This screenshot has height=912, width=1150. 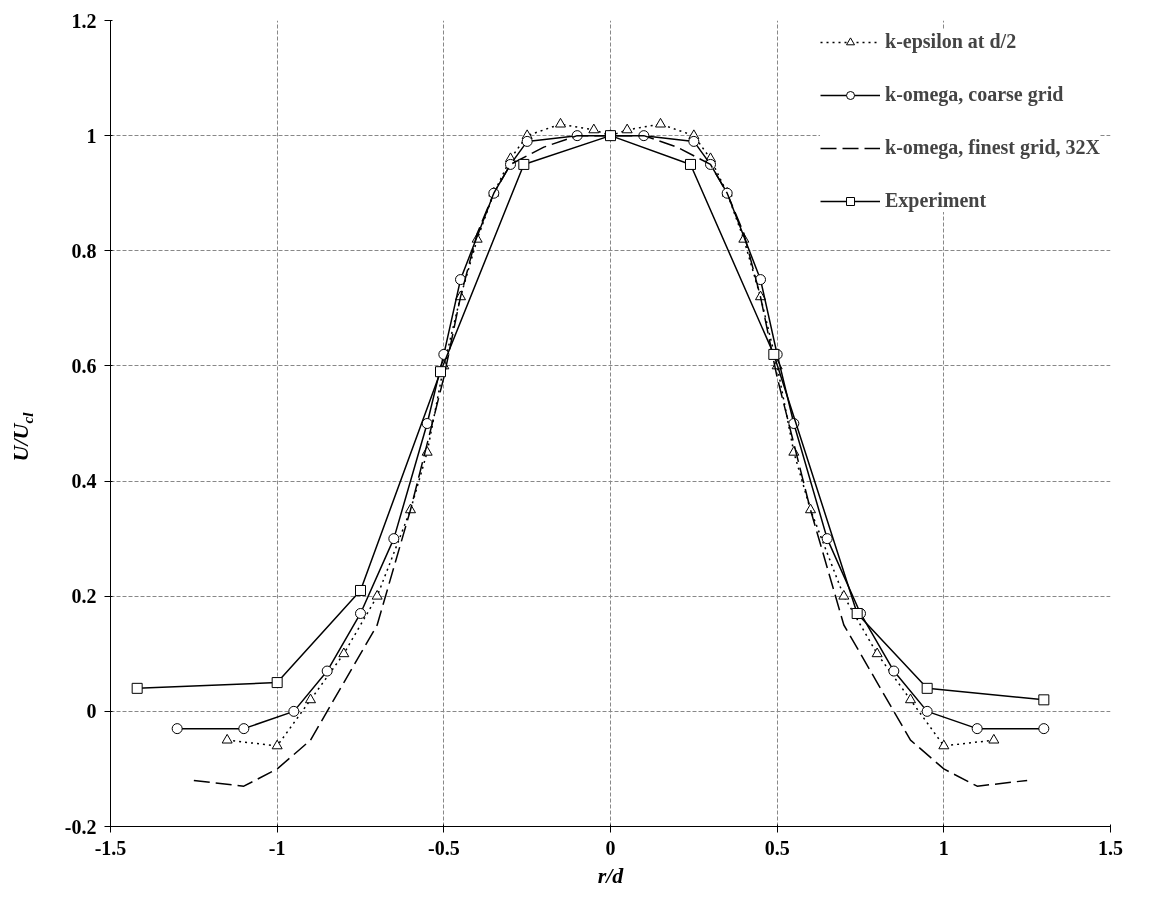 What do you see at coordinates (84, 365) in the screenshot?
I see `y-tick-label: 0.6` at bounding box center [84, 365].